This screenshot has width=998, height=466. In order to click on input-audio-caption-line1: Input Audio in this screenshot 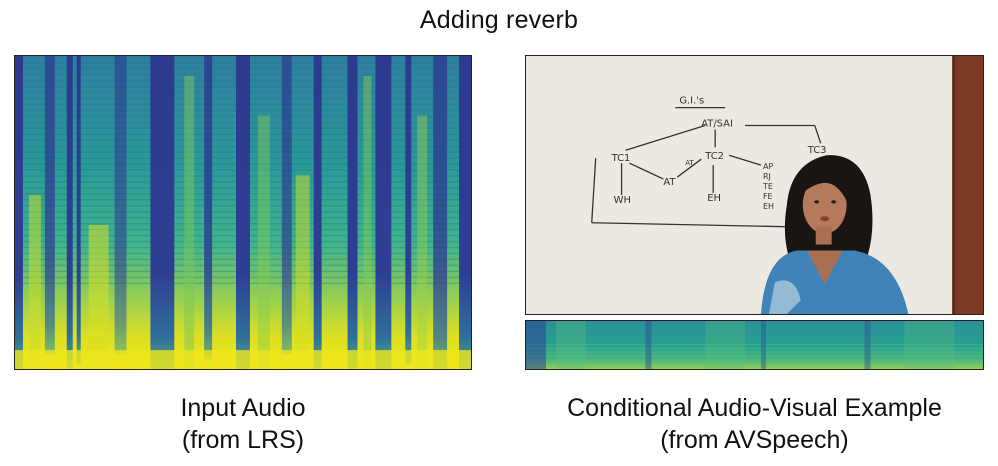, I will do `click(243, 408)`.